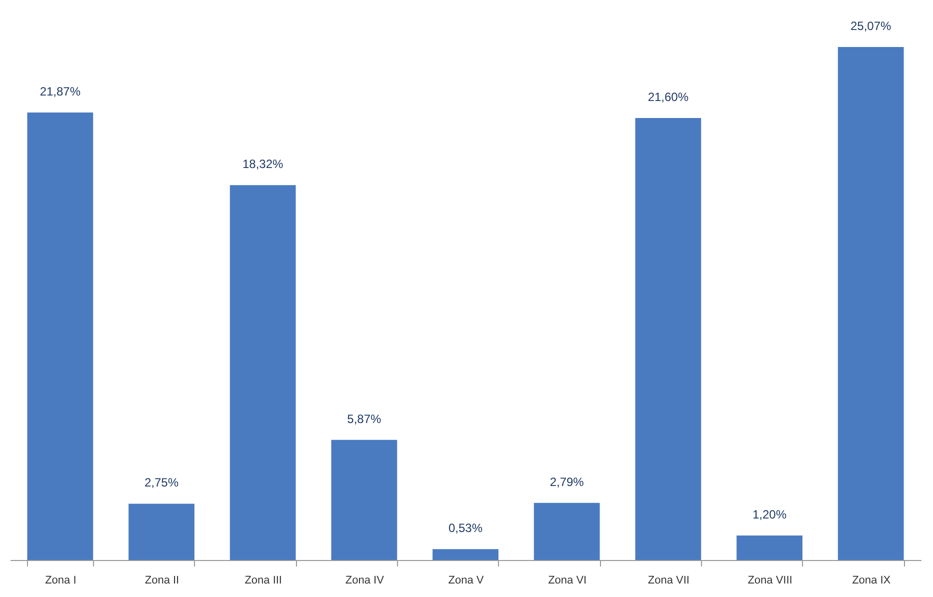  I want to click on data-label: 21,87%, so click(60, 91).